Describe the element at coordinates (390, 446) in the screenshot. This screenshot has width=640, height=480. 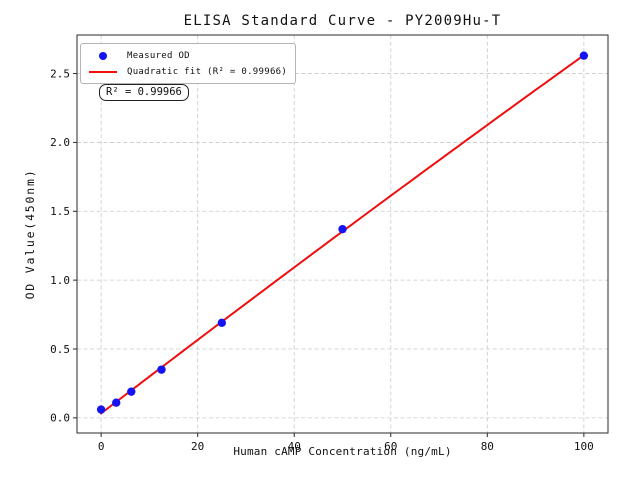
I see `x-tick-label: 60` at that location.